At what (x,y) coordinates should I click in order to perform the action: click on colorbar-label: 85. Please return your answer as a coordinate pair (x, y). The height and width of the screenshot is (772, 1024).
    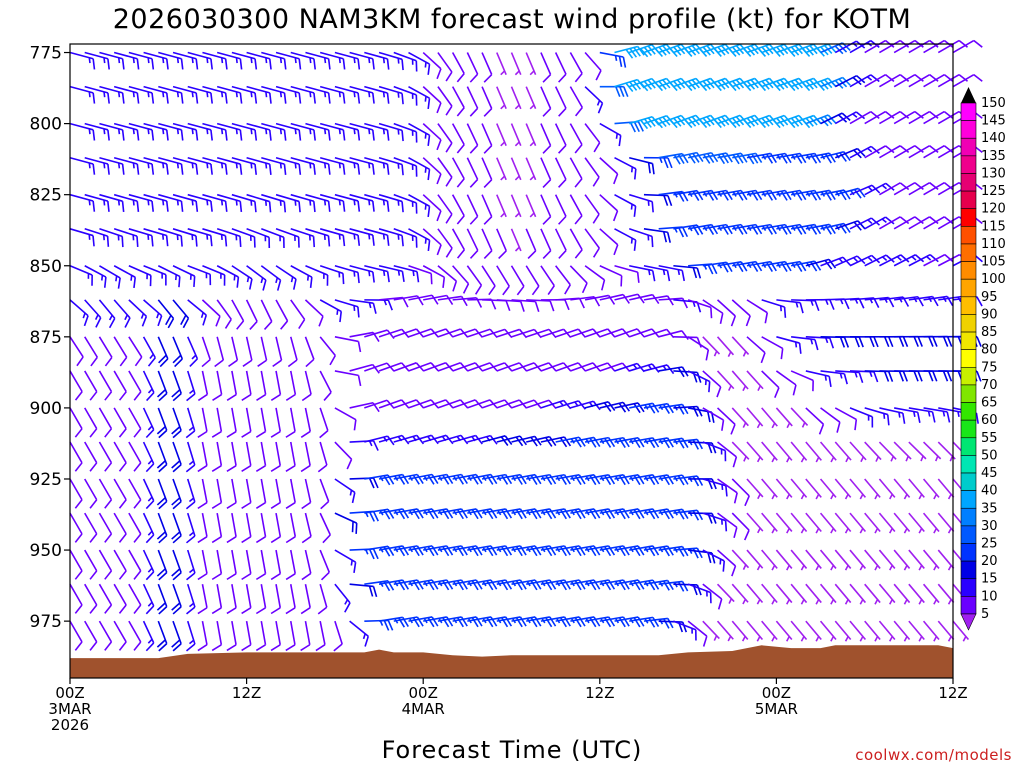
    Looking at the image, I should click on (989, 332).